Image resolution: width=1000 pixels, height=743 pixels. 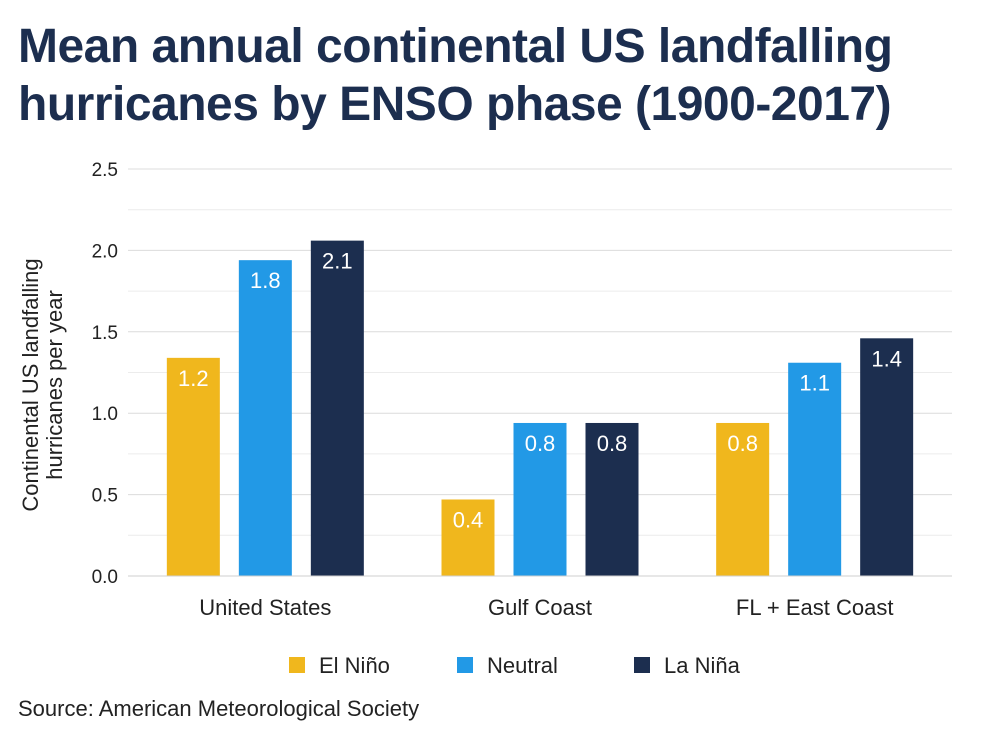 What do you see at coordinates (265, 280) in the screenshot?
I see `bar-data-label: 1.8` at bounding box center [265, 280].